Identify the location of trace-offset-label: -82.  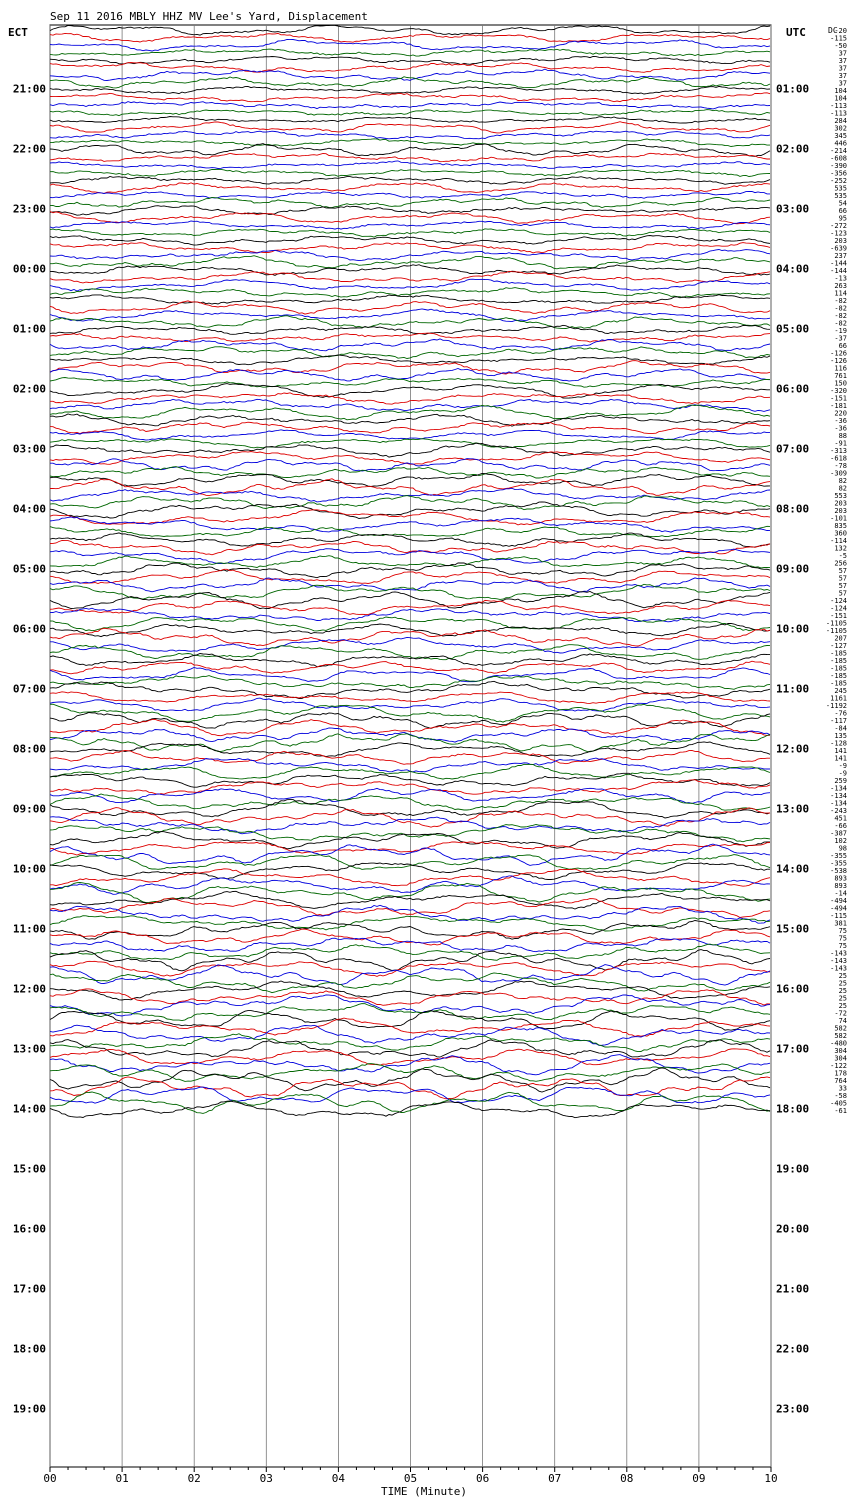
(840, 309).